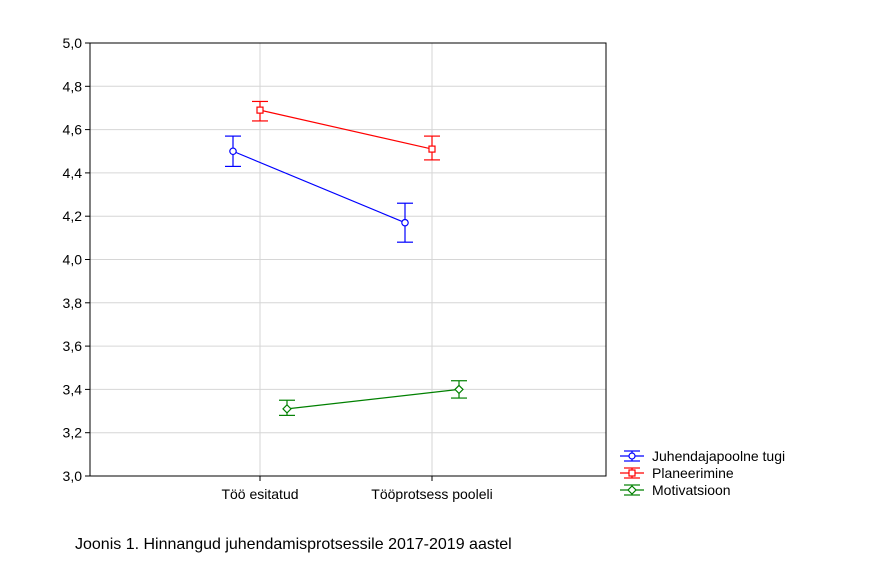 The image size is (878, 573). Describe the element at coordinates (73, 216) in the screenshot. I see `y-tick-label: 4,2` at that location.